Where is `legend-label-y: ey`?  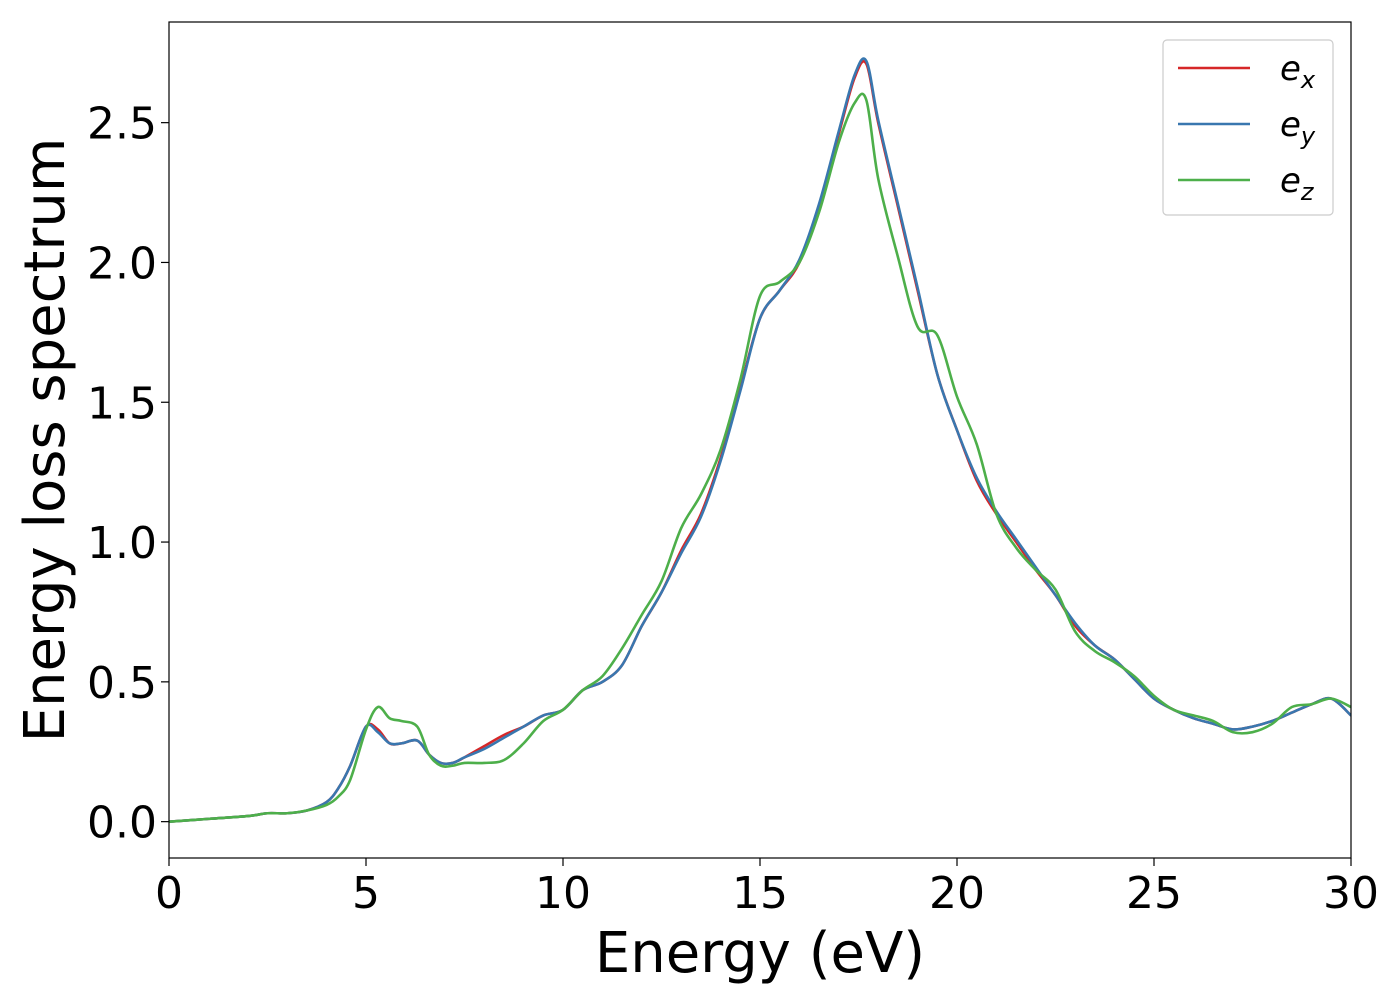
legend-label-y: ey is located at coordinates (1298, 127).